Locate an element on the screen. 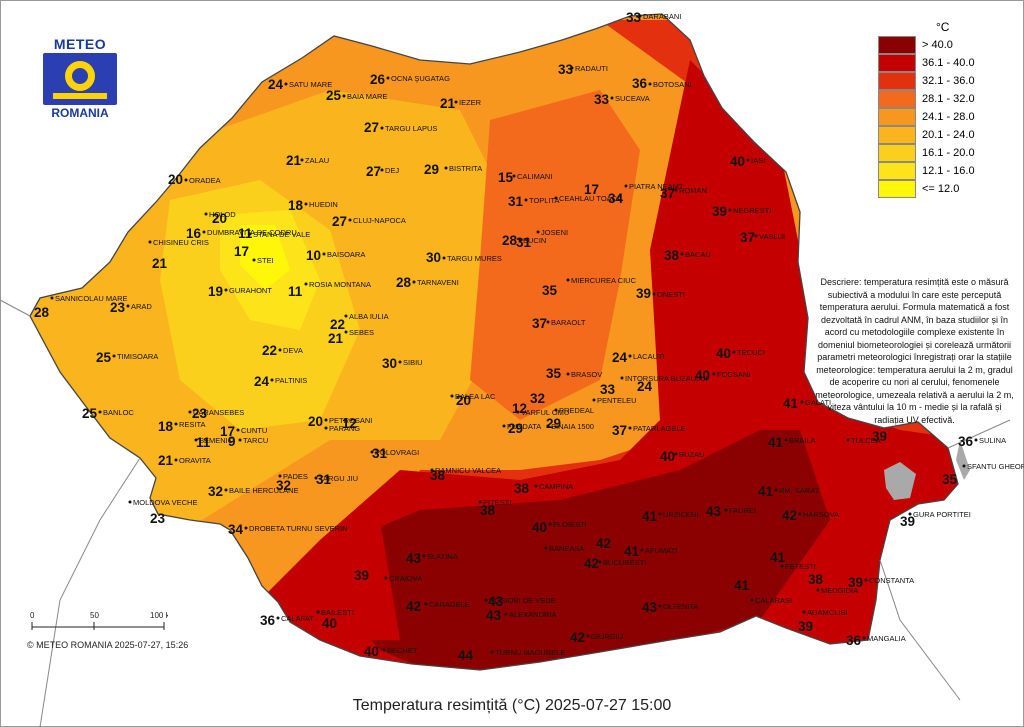 This screenshot has height=727, width=1024. station-name: FUNDATA is located at coordinates (524, 426).